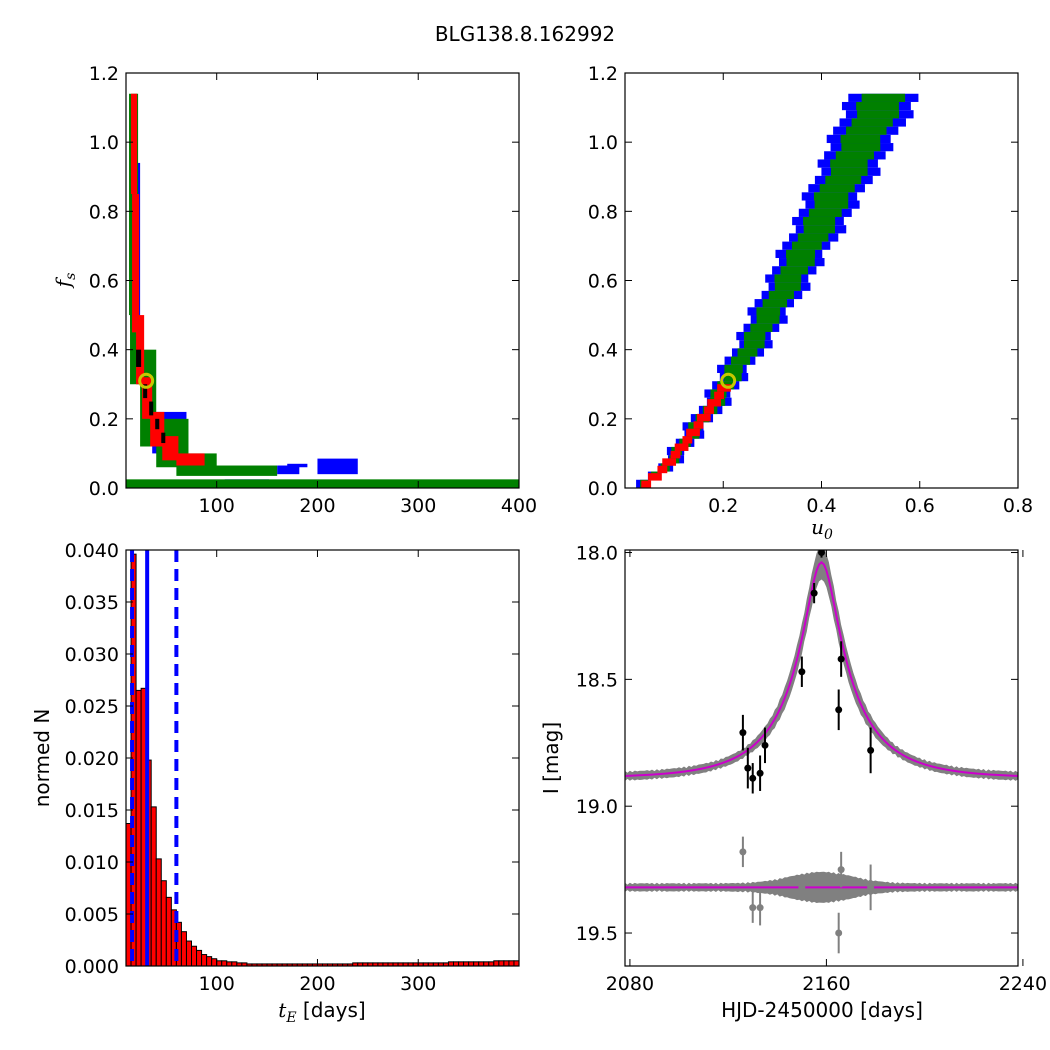 Image resolution: width=1050 pixels, height=1050 pixels. Describe the element at coordinates (321, 1012) in the screenshot. I see `p2-xlabel: tE [days]` at that location.